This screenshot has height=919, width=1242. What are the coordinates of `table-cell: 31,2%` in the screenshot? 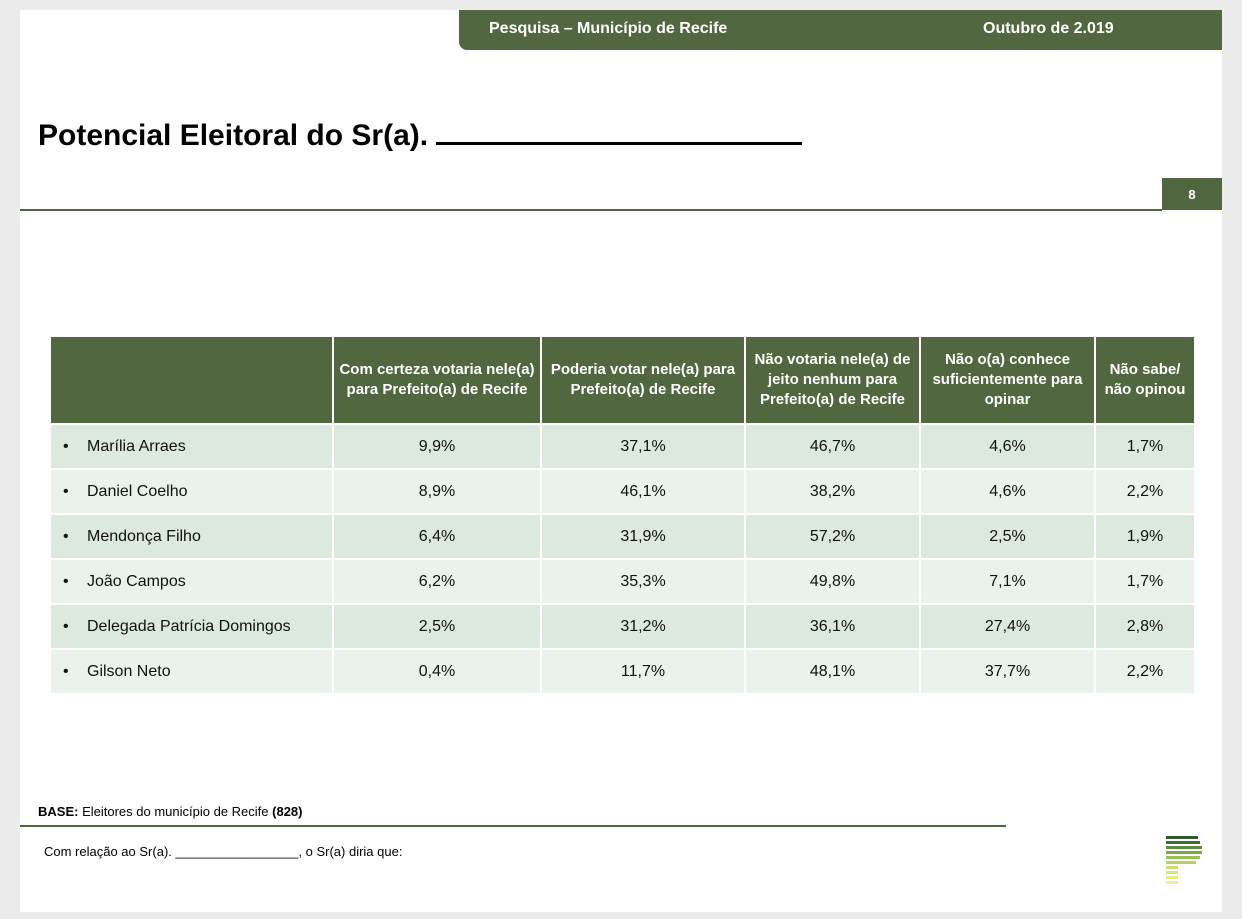 It's located at (643, 626).